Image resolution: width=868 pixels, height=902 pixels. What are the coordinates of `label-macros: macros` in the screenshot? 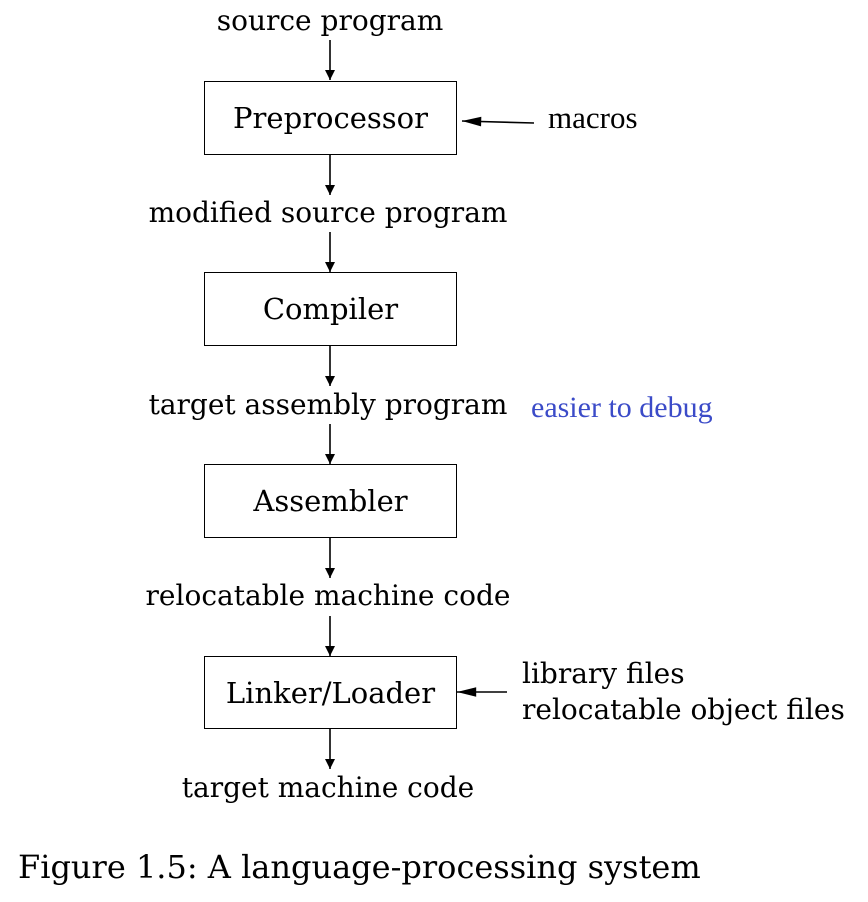 It's located at (593, 117).